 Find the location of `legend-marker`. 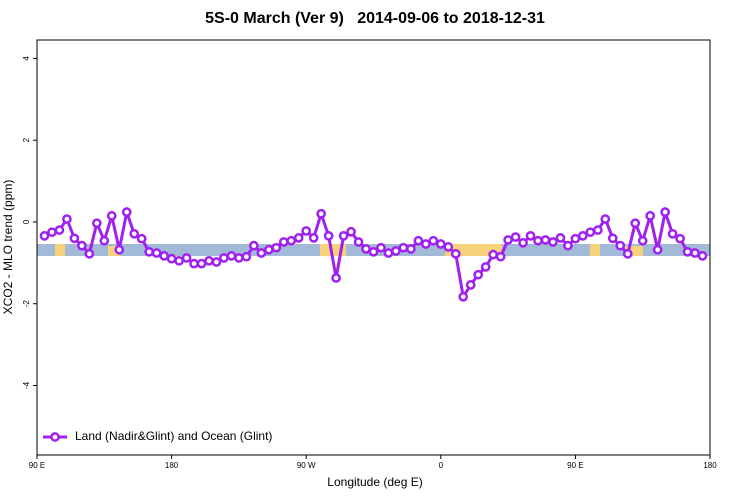

legend-marker is located at coordinates (55, 437).